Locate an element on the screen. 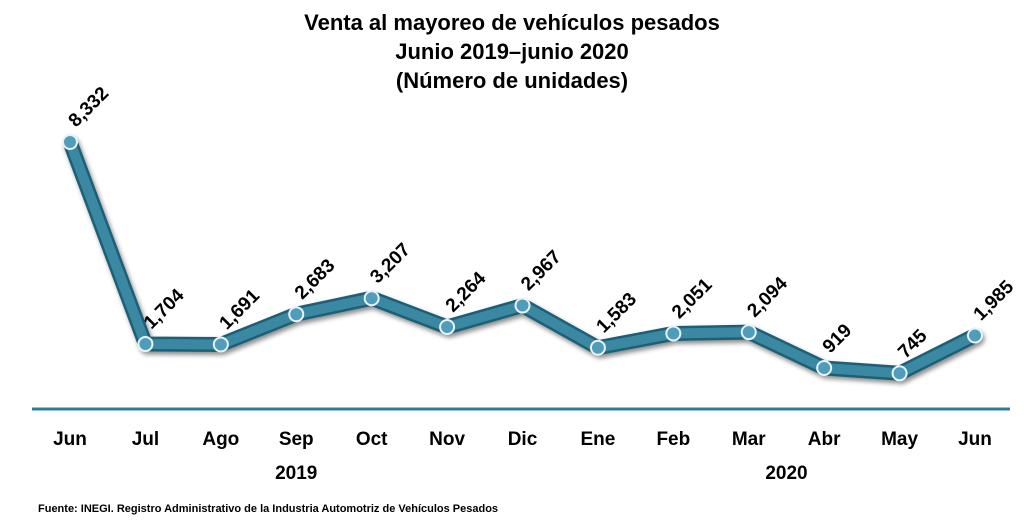  x-tick-label: Feb is located at coordinates (673, 439).